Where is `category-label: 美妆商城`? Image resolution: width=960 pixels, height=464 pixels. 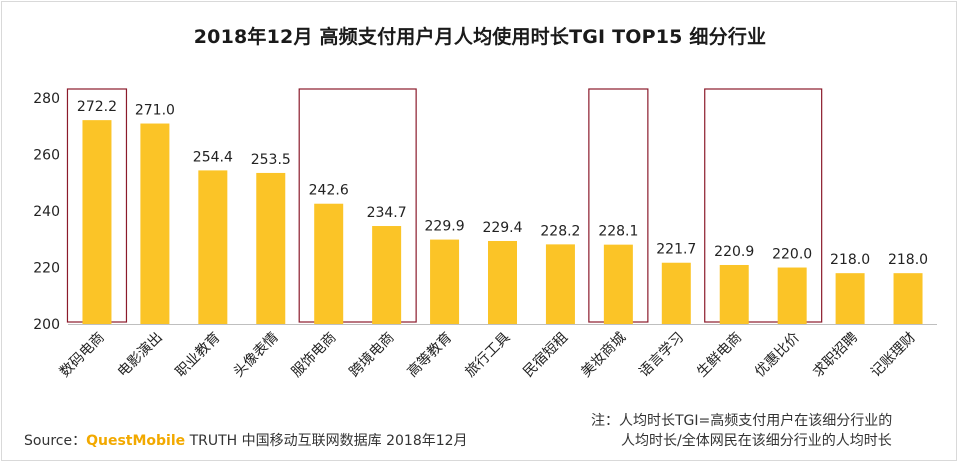 category-label: 美妆商城 is located at coordinates (603, 355).